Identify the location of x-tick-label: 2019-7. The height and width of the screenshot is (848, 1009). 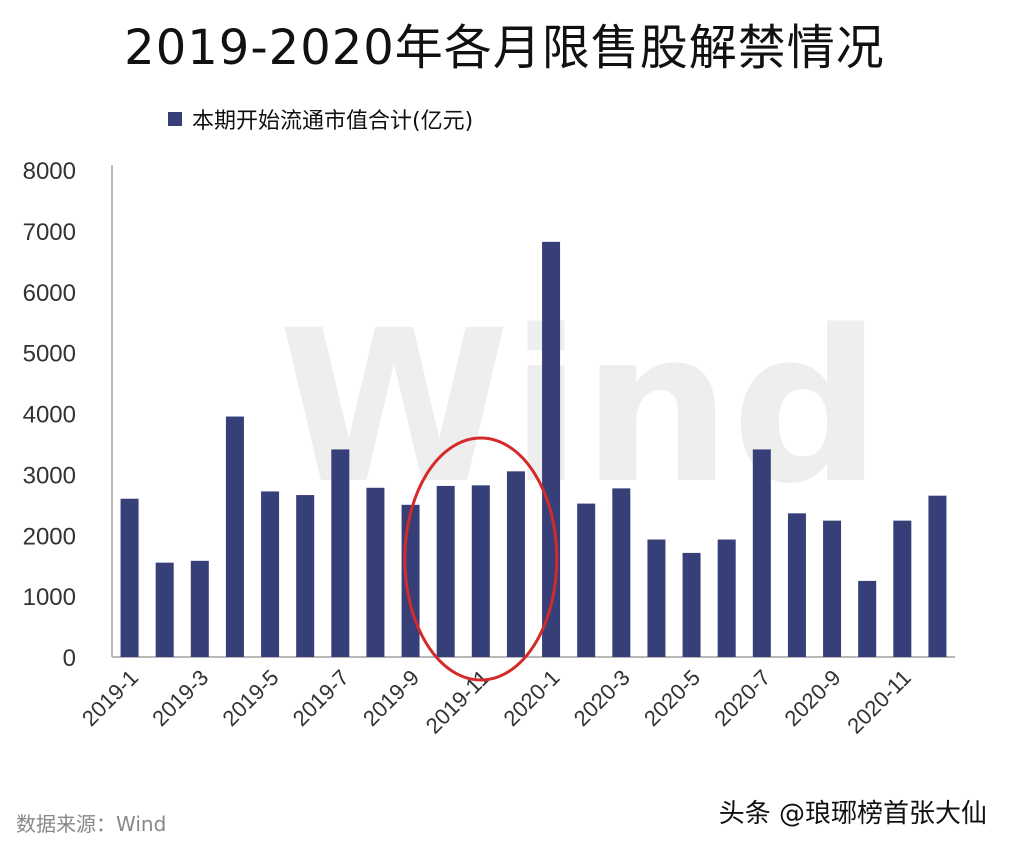
(321, 698).